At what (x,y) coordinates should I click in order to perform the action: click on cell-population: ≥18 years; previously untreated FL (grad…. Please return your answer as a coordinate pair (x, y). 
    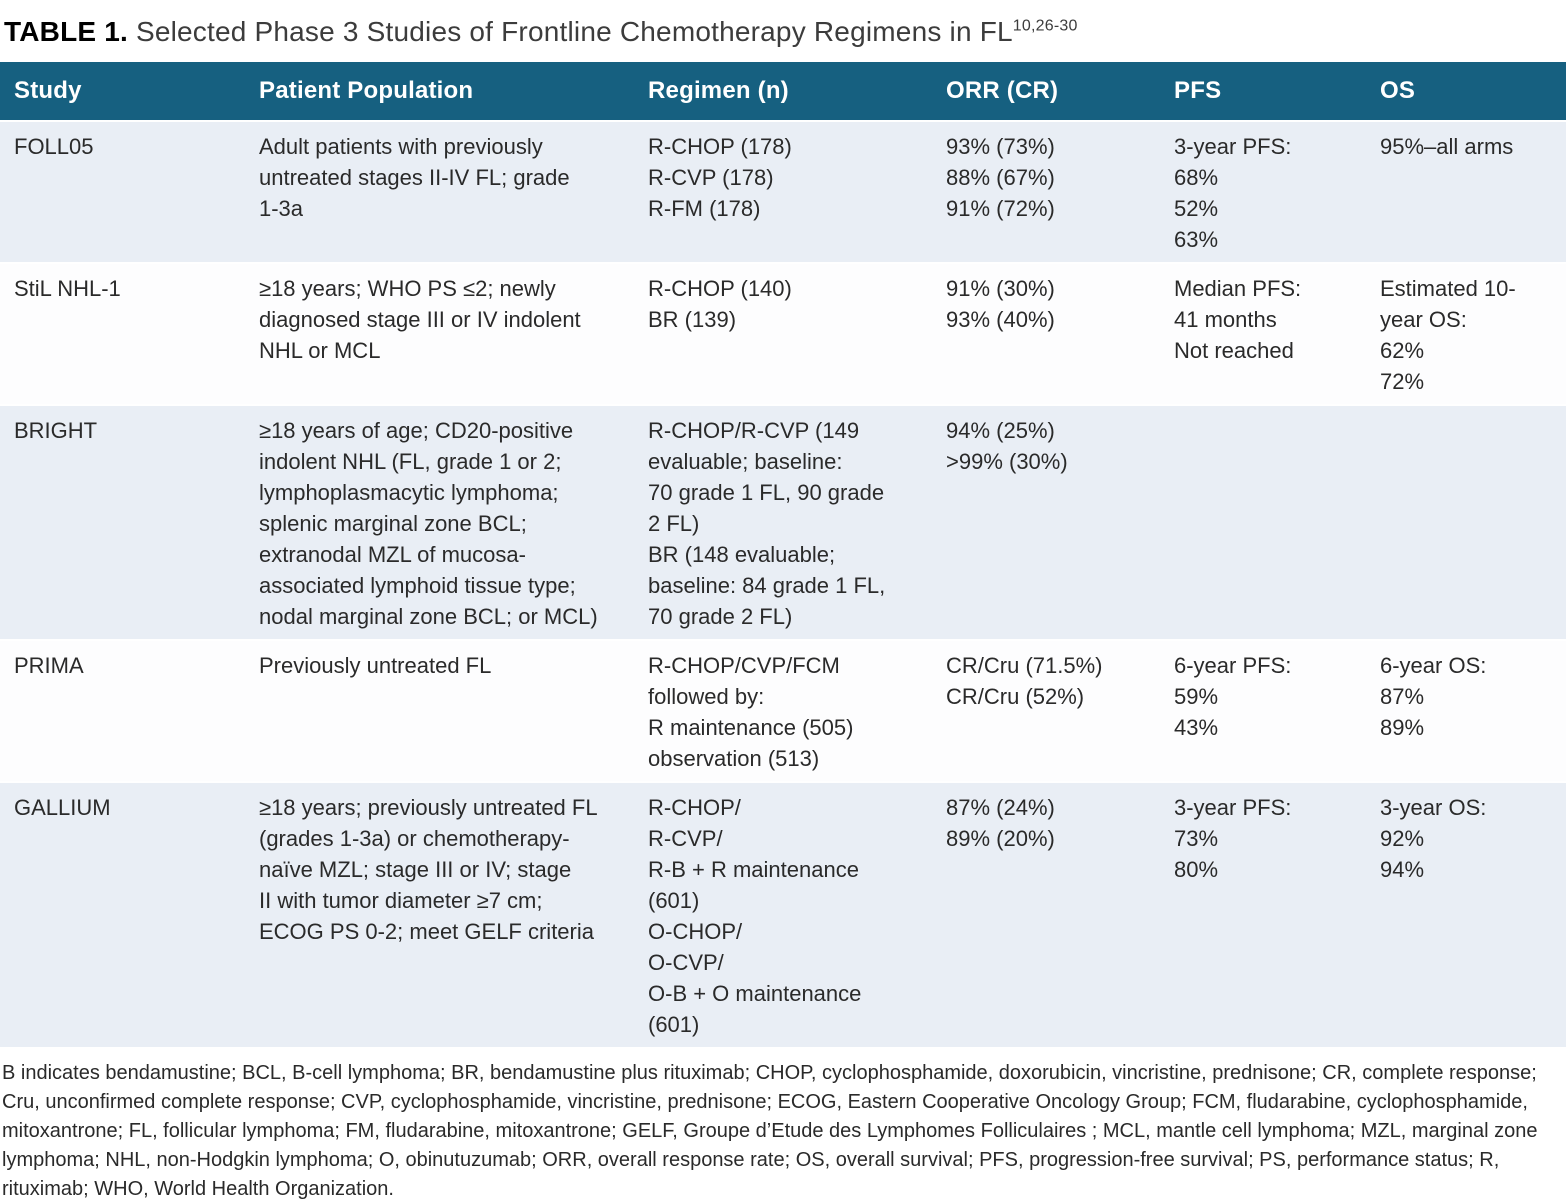
    Looking at the image, I should click on (439, 916).